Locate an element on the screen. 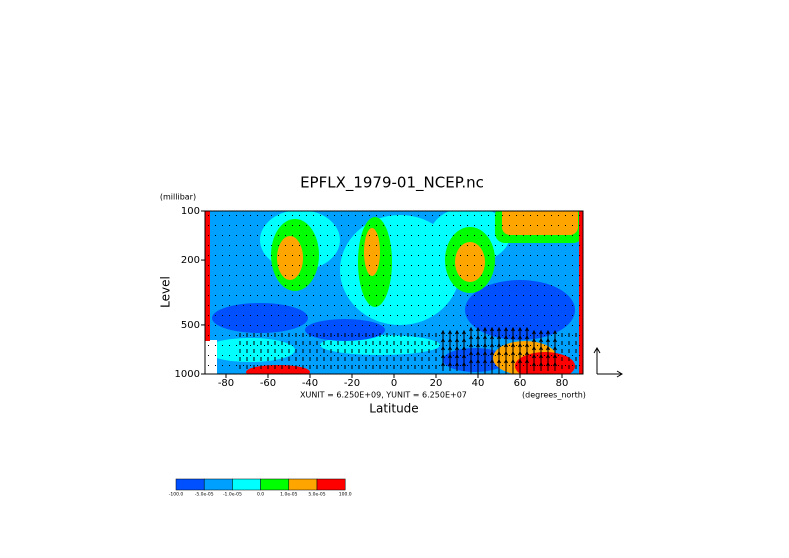 The height and width of the screenshot is (558, 789). colorbar-label: -5.0e-05 is located at coordinates (204, 495).